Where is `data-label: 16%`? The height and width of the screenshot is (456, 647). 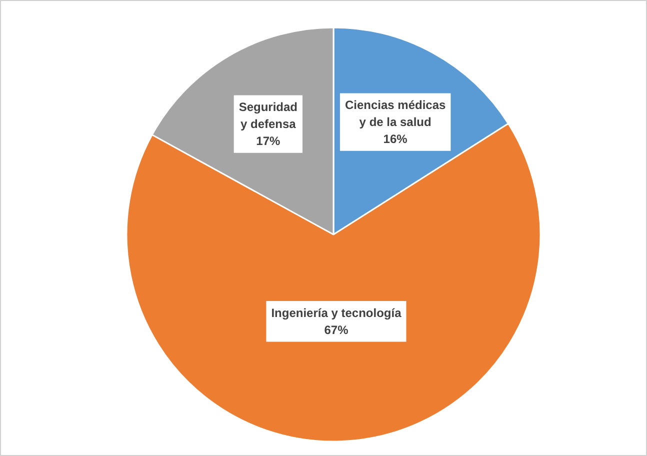
data-label: 16% is located at coordinates (395, 139).